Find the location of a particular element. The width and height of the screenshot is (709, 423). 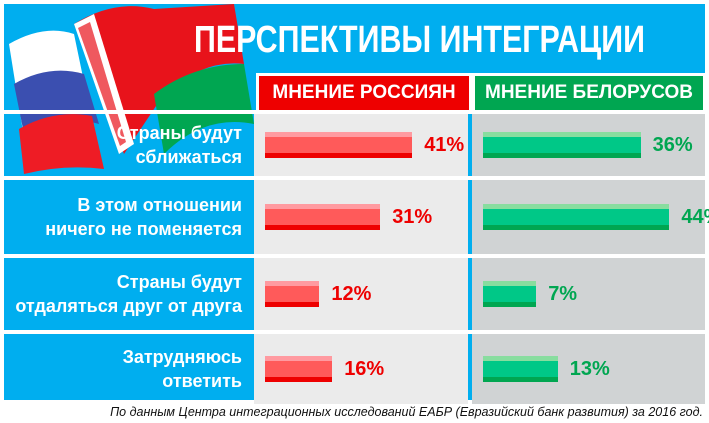

belarus-value: 13% is located at coordinates (589, 368).